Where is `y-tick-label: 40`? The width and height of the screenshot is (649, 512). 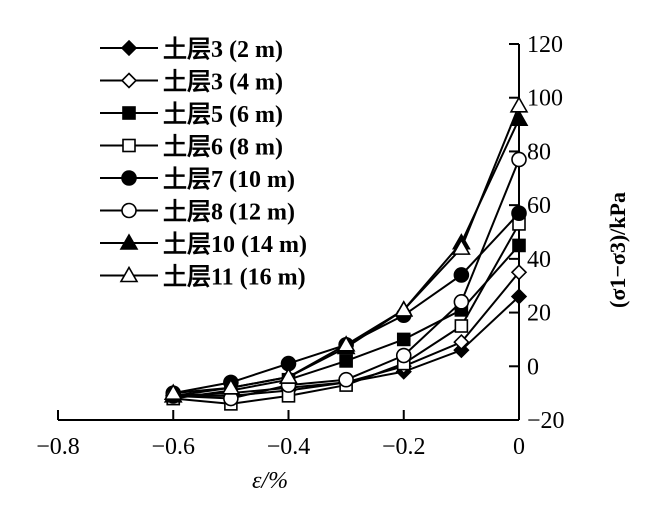 y-tick-label: 40 is located at coordinates (539, 260).